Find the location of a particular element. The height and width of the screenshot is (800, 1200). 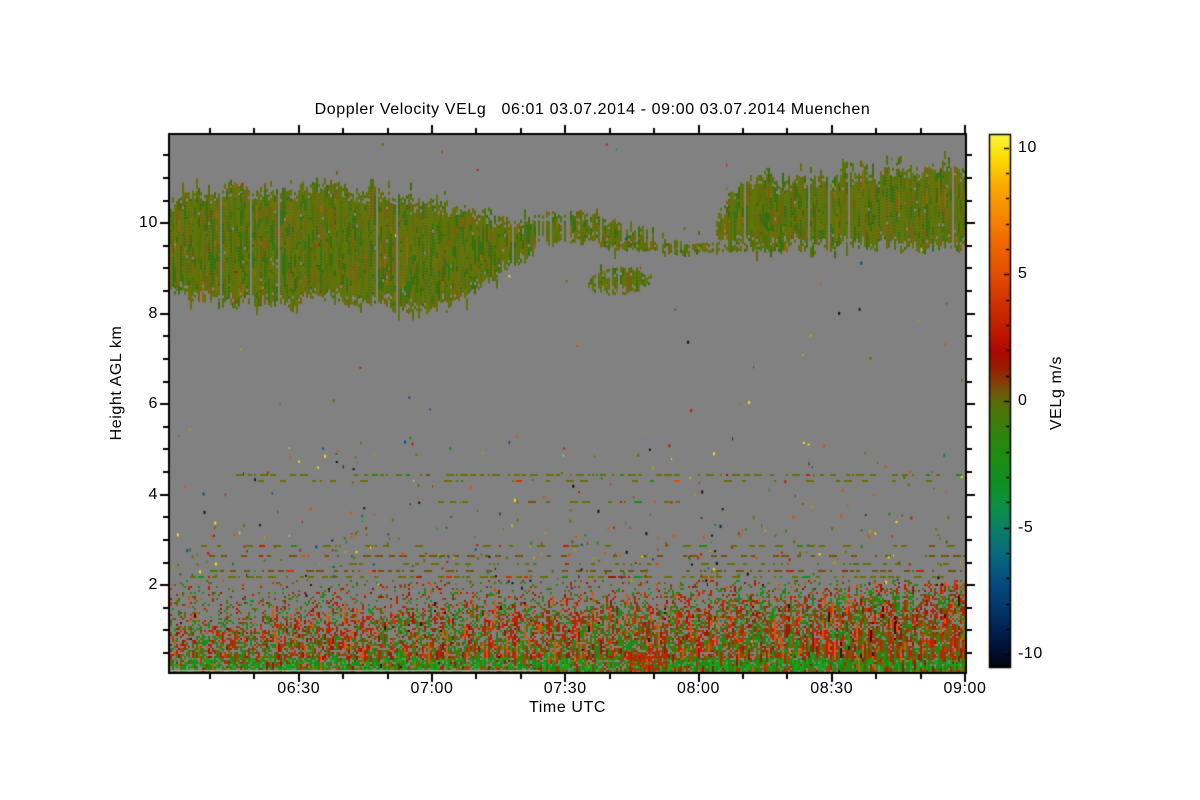

y-axis-label: Height AGL km is located at coordinates (116, 383).